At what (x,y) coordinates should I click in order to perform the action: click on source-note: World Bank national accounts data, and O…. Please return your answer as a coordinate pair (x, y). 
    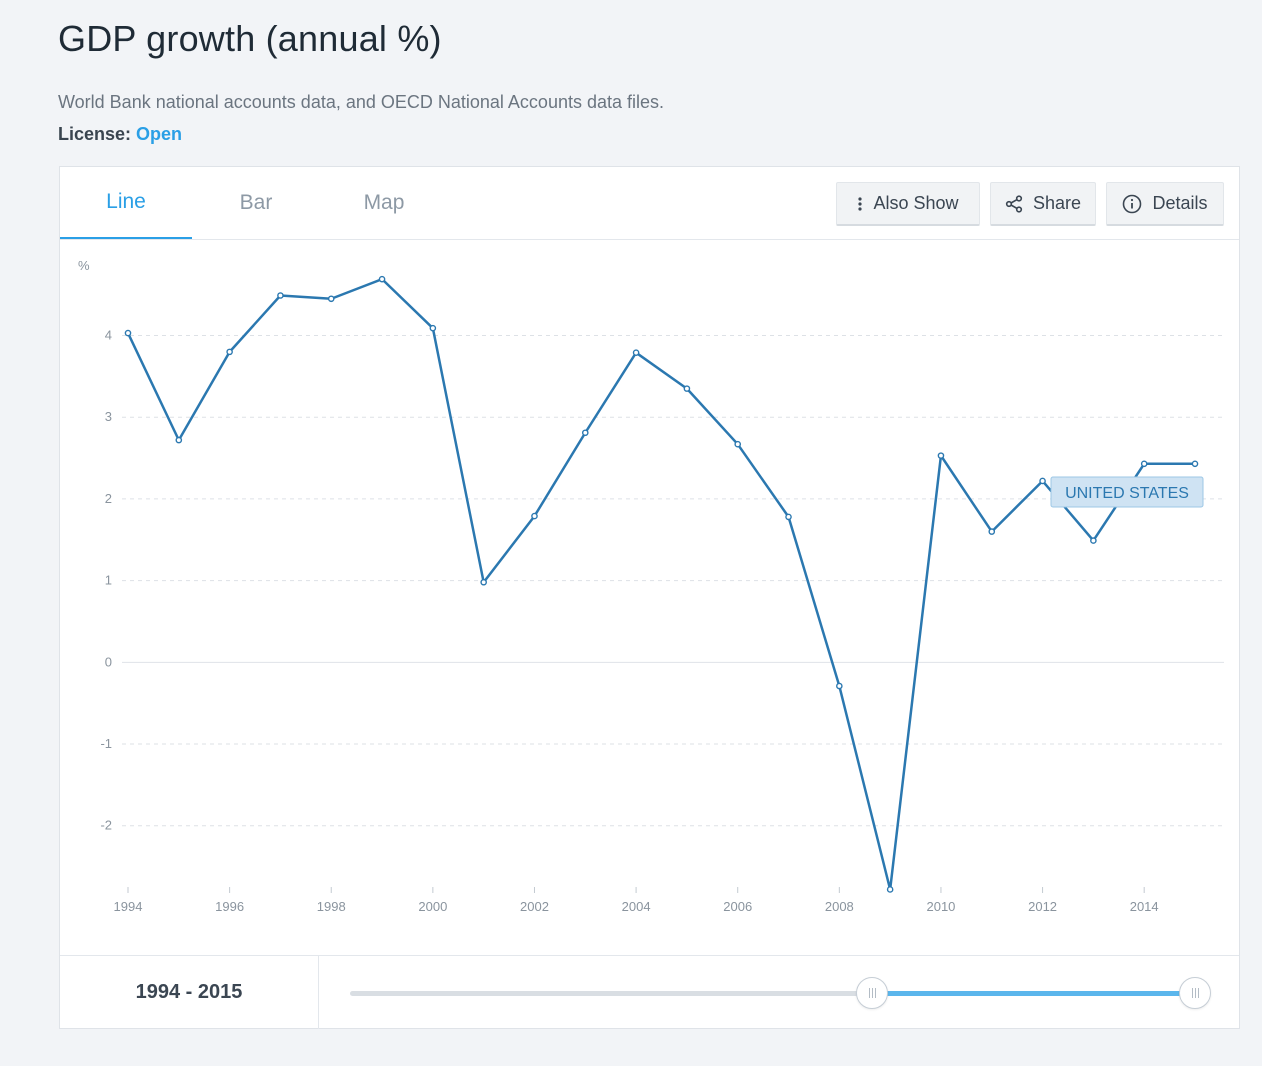
    Looking at the image, I should click on (361, 102).